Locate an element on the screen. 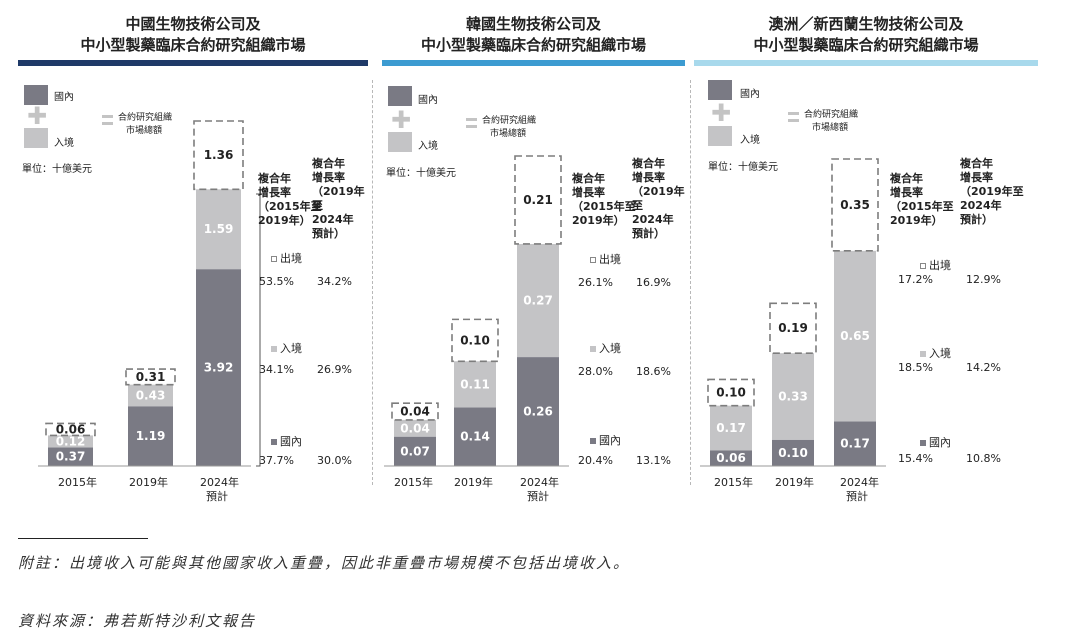 This screenshot has width=1080, height=641. title-line-1: 中國生物技術公司及 is located at coordinates (193, 24).